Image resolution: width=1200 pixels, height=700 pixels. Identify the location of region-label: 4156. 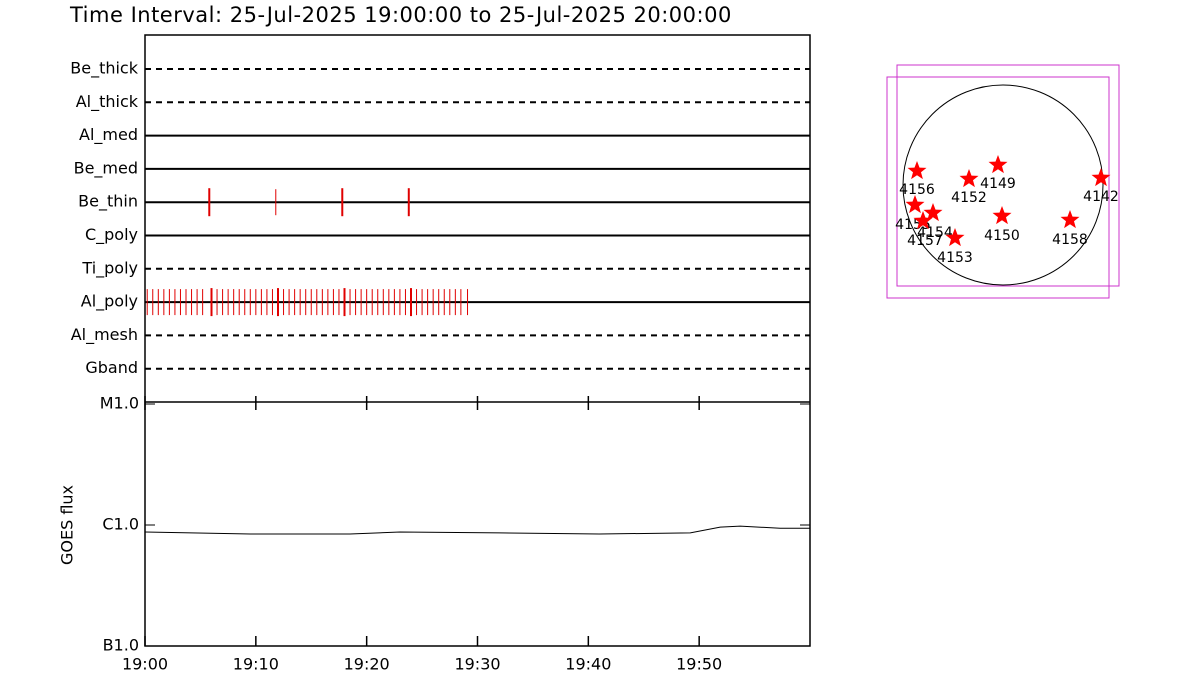
(917, 190).